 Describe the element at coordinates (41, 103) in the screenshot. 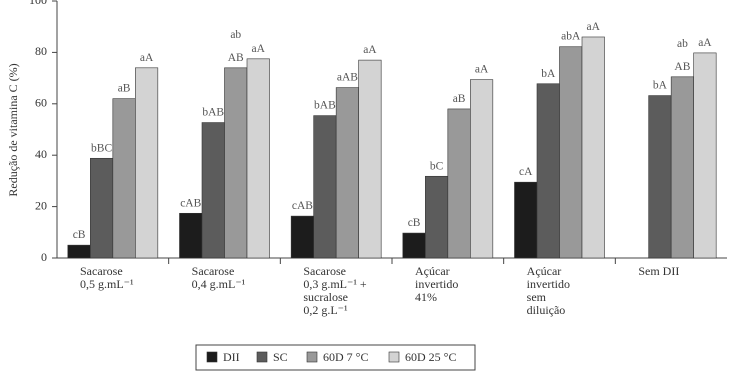

I see `y-tick-label: 60` at that location.